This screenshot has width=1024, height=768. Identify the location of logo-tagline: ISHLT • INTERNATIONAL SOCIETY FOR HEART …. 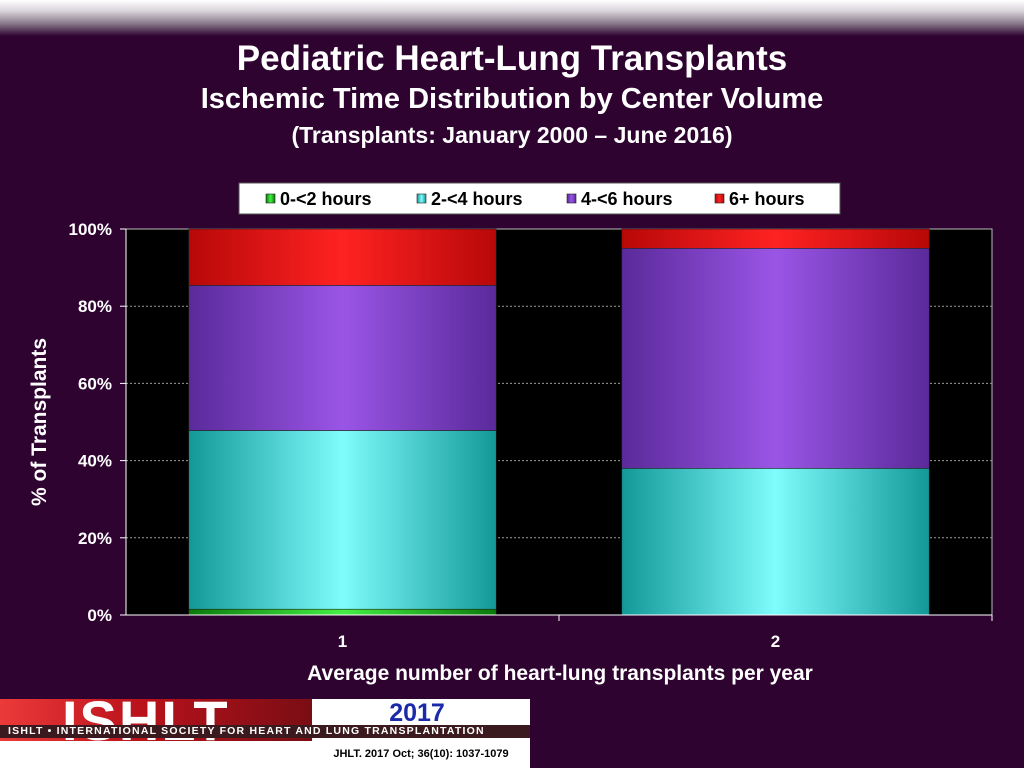
(265, 731).